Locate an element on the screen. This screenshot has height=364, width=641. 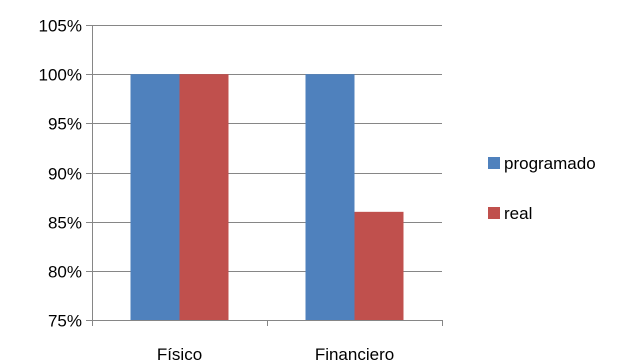
y-axis-tick-labels: 75% 80% 85% 90% 95% 100% 105% is located at coordinates (60, 174).